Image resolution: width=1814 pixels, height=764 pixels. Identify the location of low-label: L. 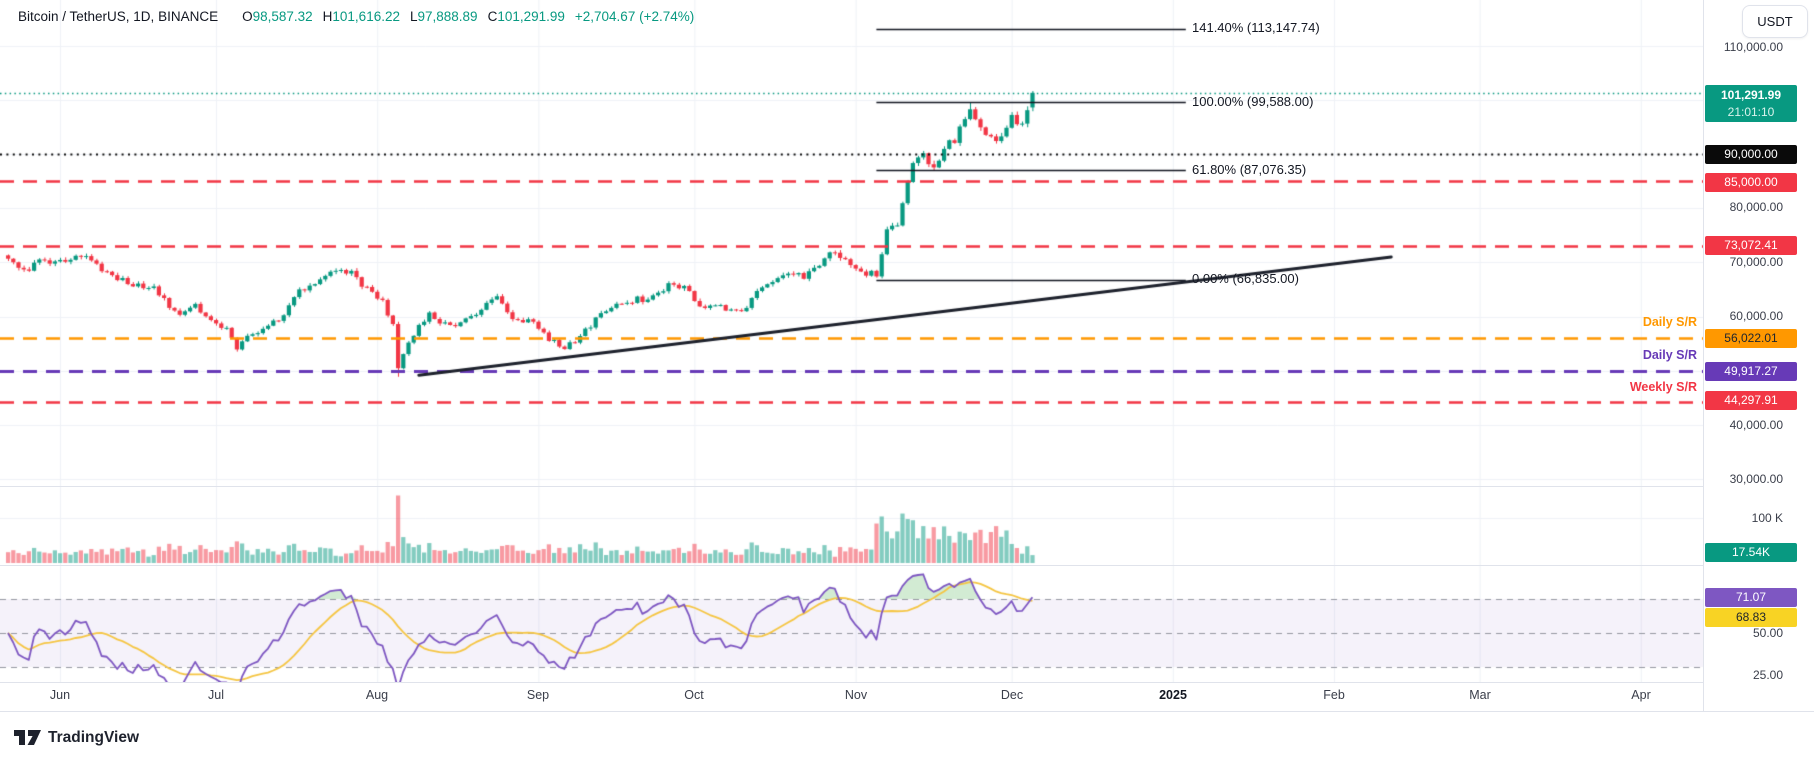
(413, 16).